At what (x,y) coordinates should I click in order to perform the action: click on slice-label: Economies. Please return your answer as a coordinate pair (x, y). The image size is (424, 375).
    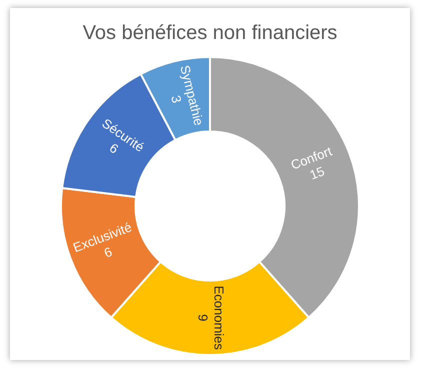
    Looking at the image, I should click on (218, 318).